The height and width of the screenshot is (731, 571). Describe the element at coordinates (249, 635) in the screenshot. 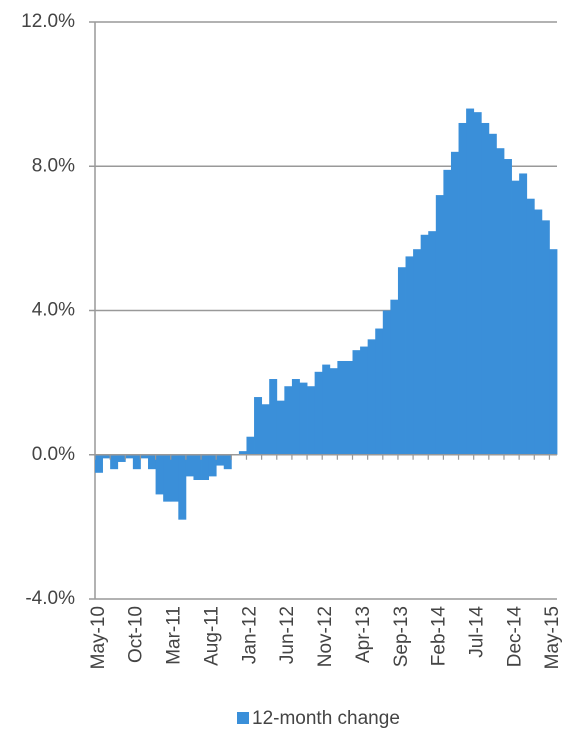

I see `x-tick-label: Jan-12` at that location.